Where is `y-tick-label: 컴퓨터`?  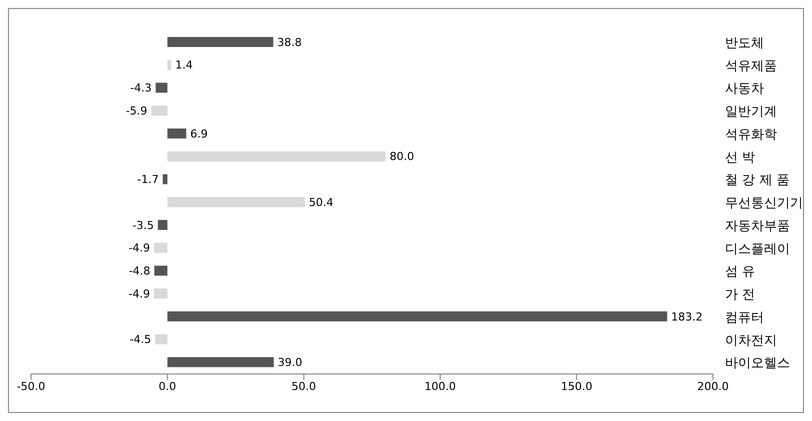 y-tick-label: 컴퓨터 is located at coordinates (744, 318).